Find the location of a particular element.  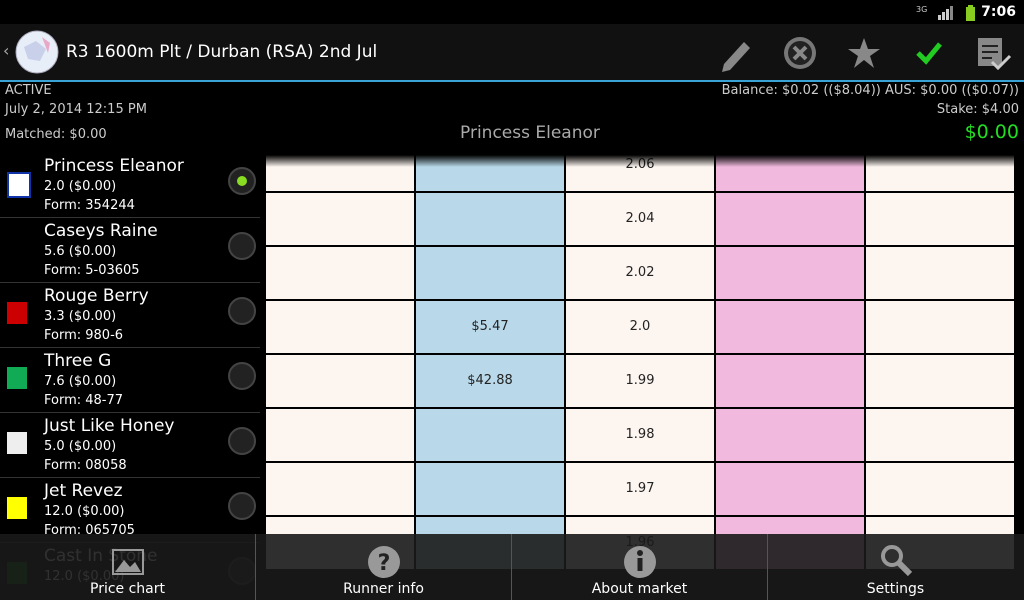

runner-odds: 12.0 ($0.00) is located at coordinates (84, 511).